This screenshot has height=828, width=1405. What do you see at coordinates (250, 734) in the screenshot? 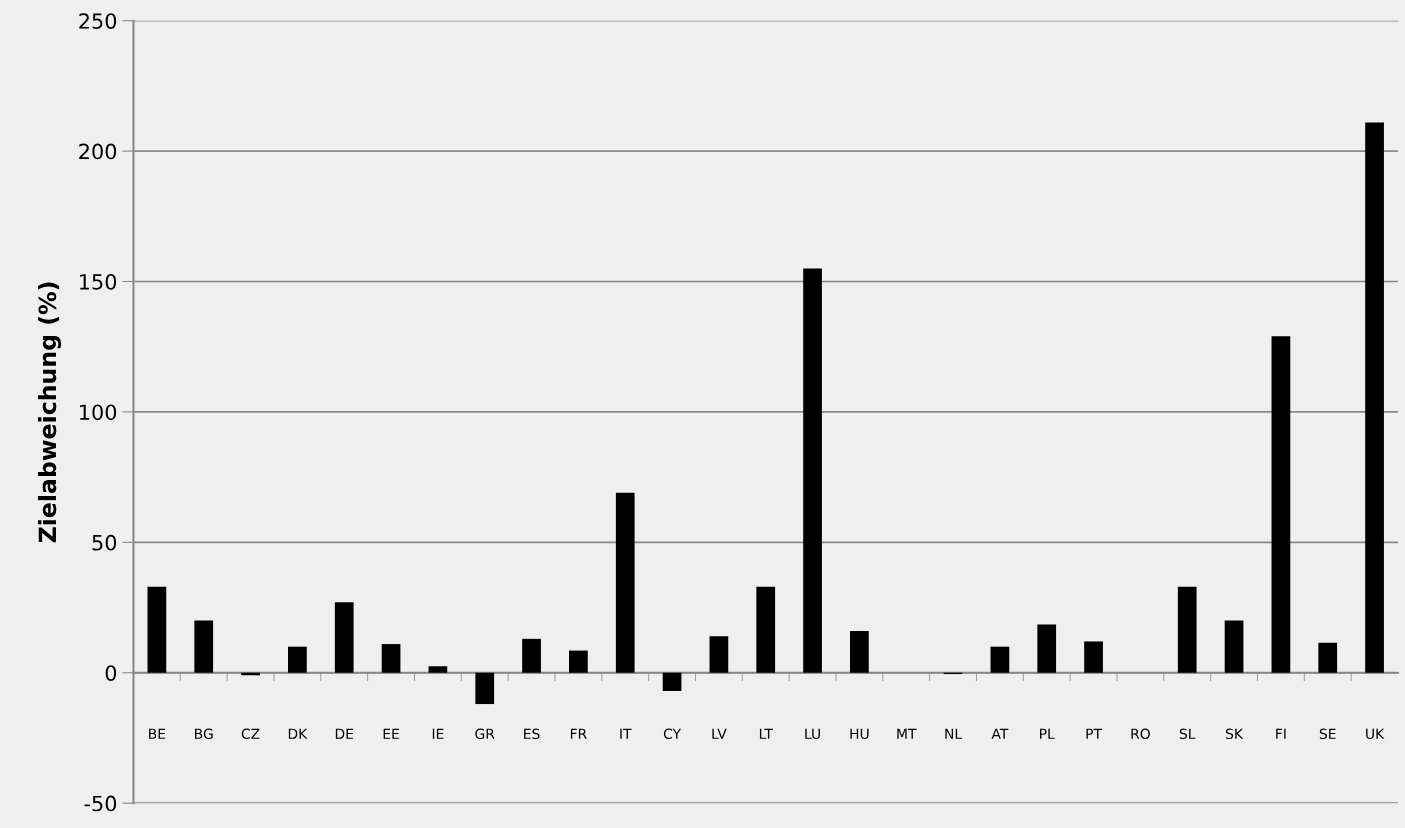
I see `x-tick-label: CZ` at bounding box center [250, 734].